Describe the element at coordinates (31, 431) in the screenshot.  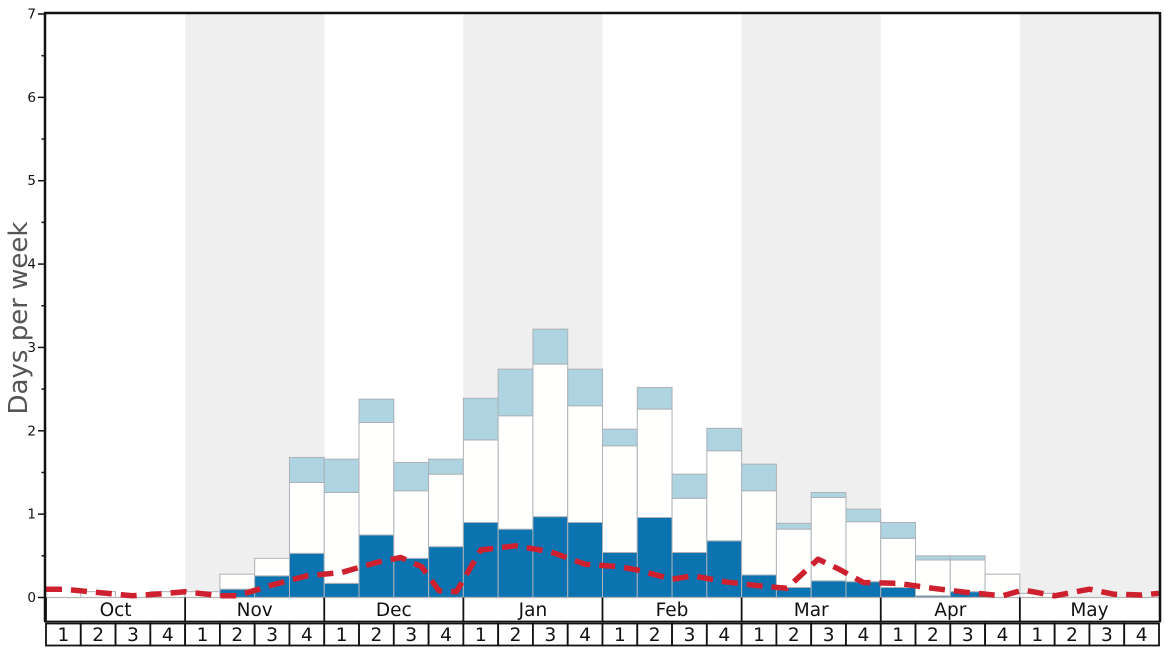
I see `y-tick-label: 2` at that location.